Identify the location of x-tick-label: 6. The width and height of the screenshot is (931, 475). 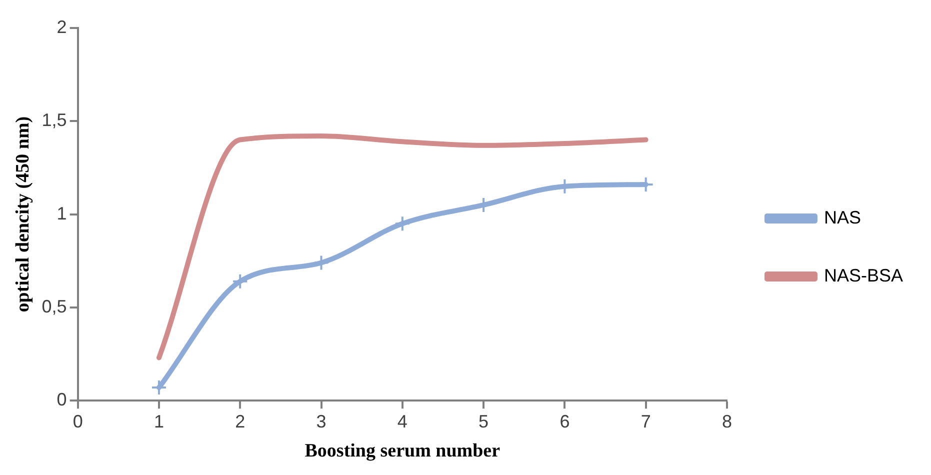
(565, 421).